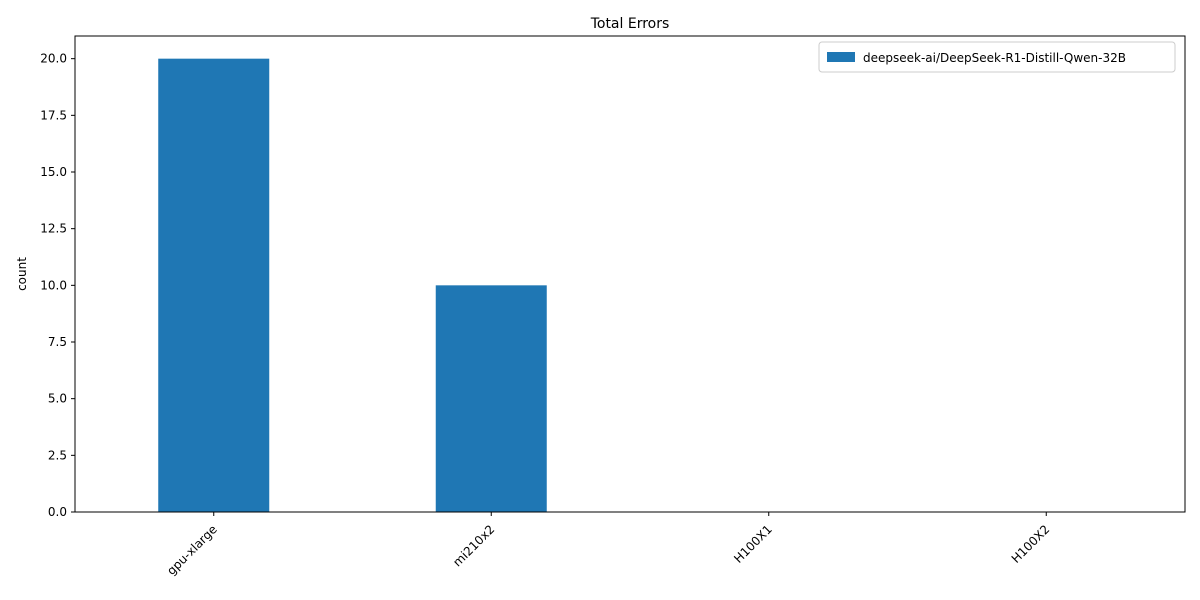 This screenshot has height=600, width=1200. What do you see at coordinates (753, 544) in the screenshot?
I see `x-tick-label-H100X1: H100X1` at bounding box center [753, 544].